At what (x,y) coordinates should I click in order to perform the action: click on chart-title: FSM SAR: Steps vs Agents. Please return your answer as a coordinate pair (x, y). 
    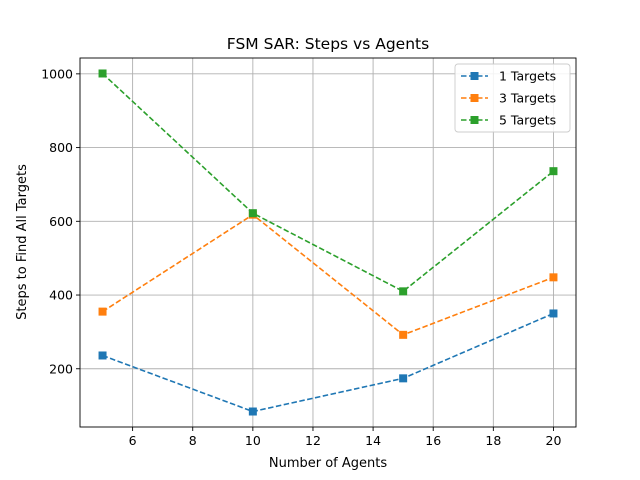
    Looking at the image, I should click on (328, 44).